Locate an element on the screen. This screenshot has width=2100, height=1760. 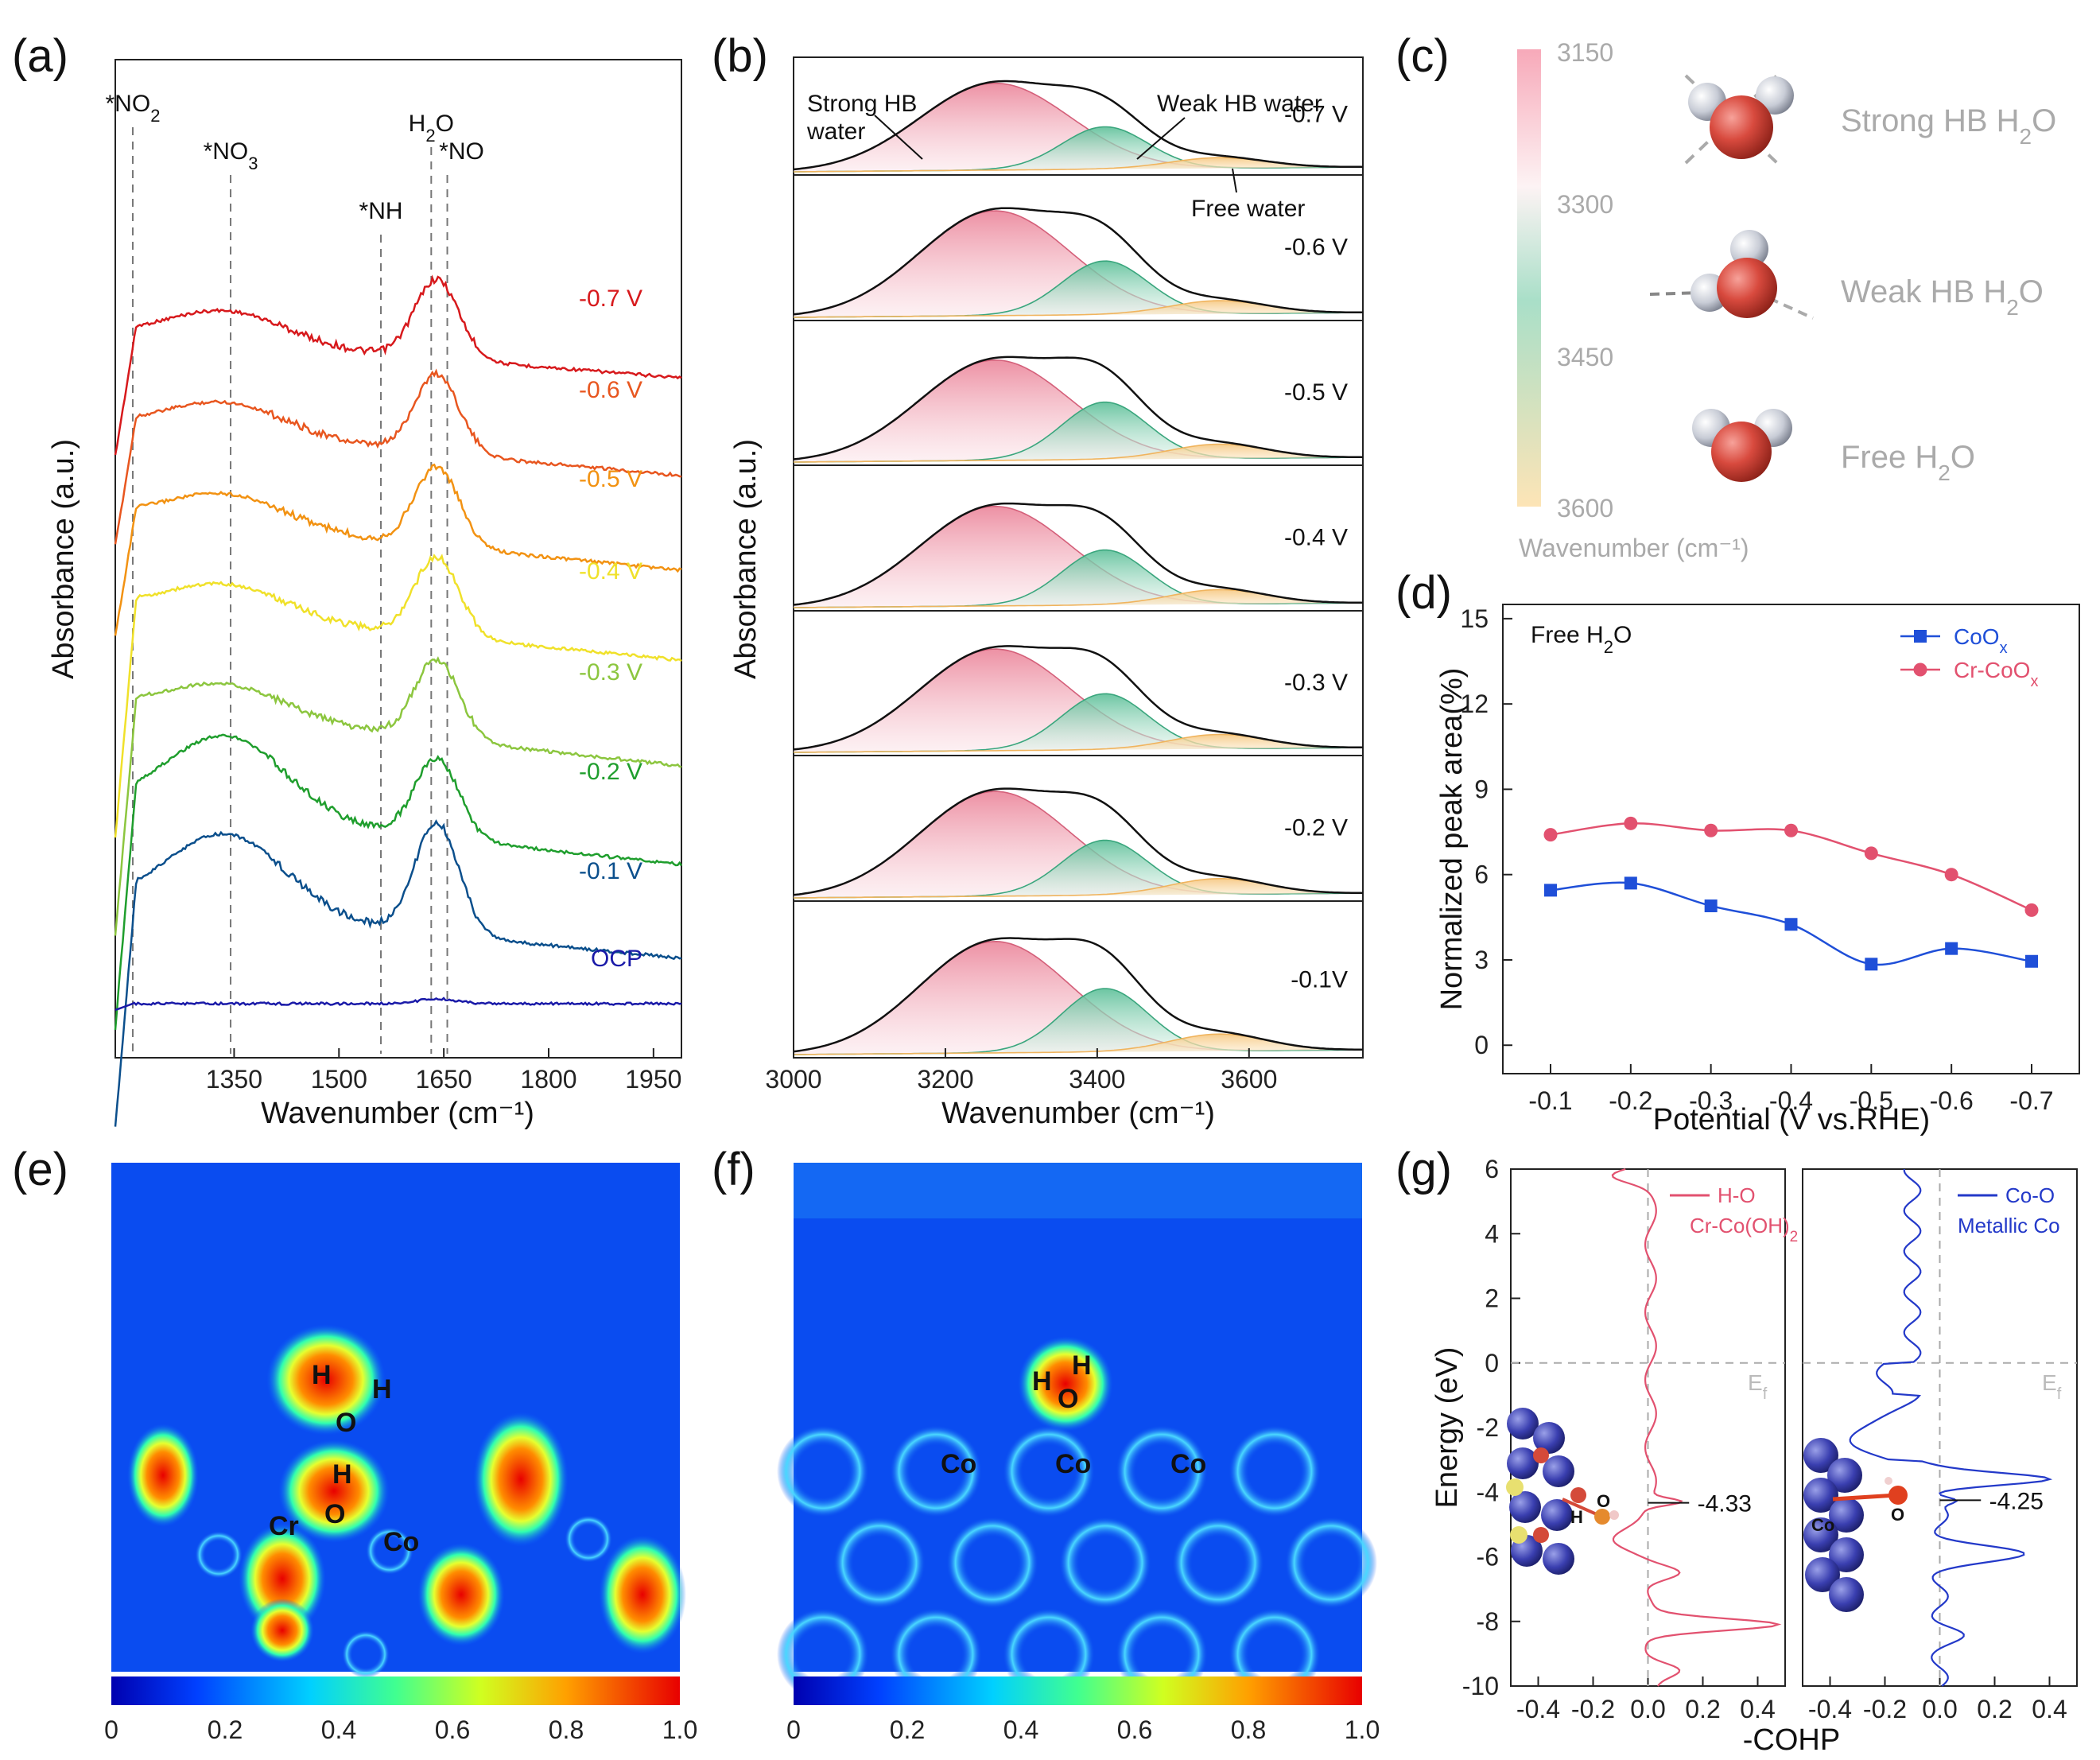
marker-label: *NO2 is located at coordinates (133, 108).